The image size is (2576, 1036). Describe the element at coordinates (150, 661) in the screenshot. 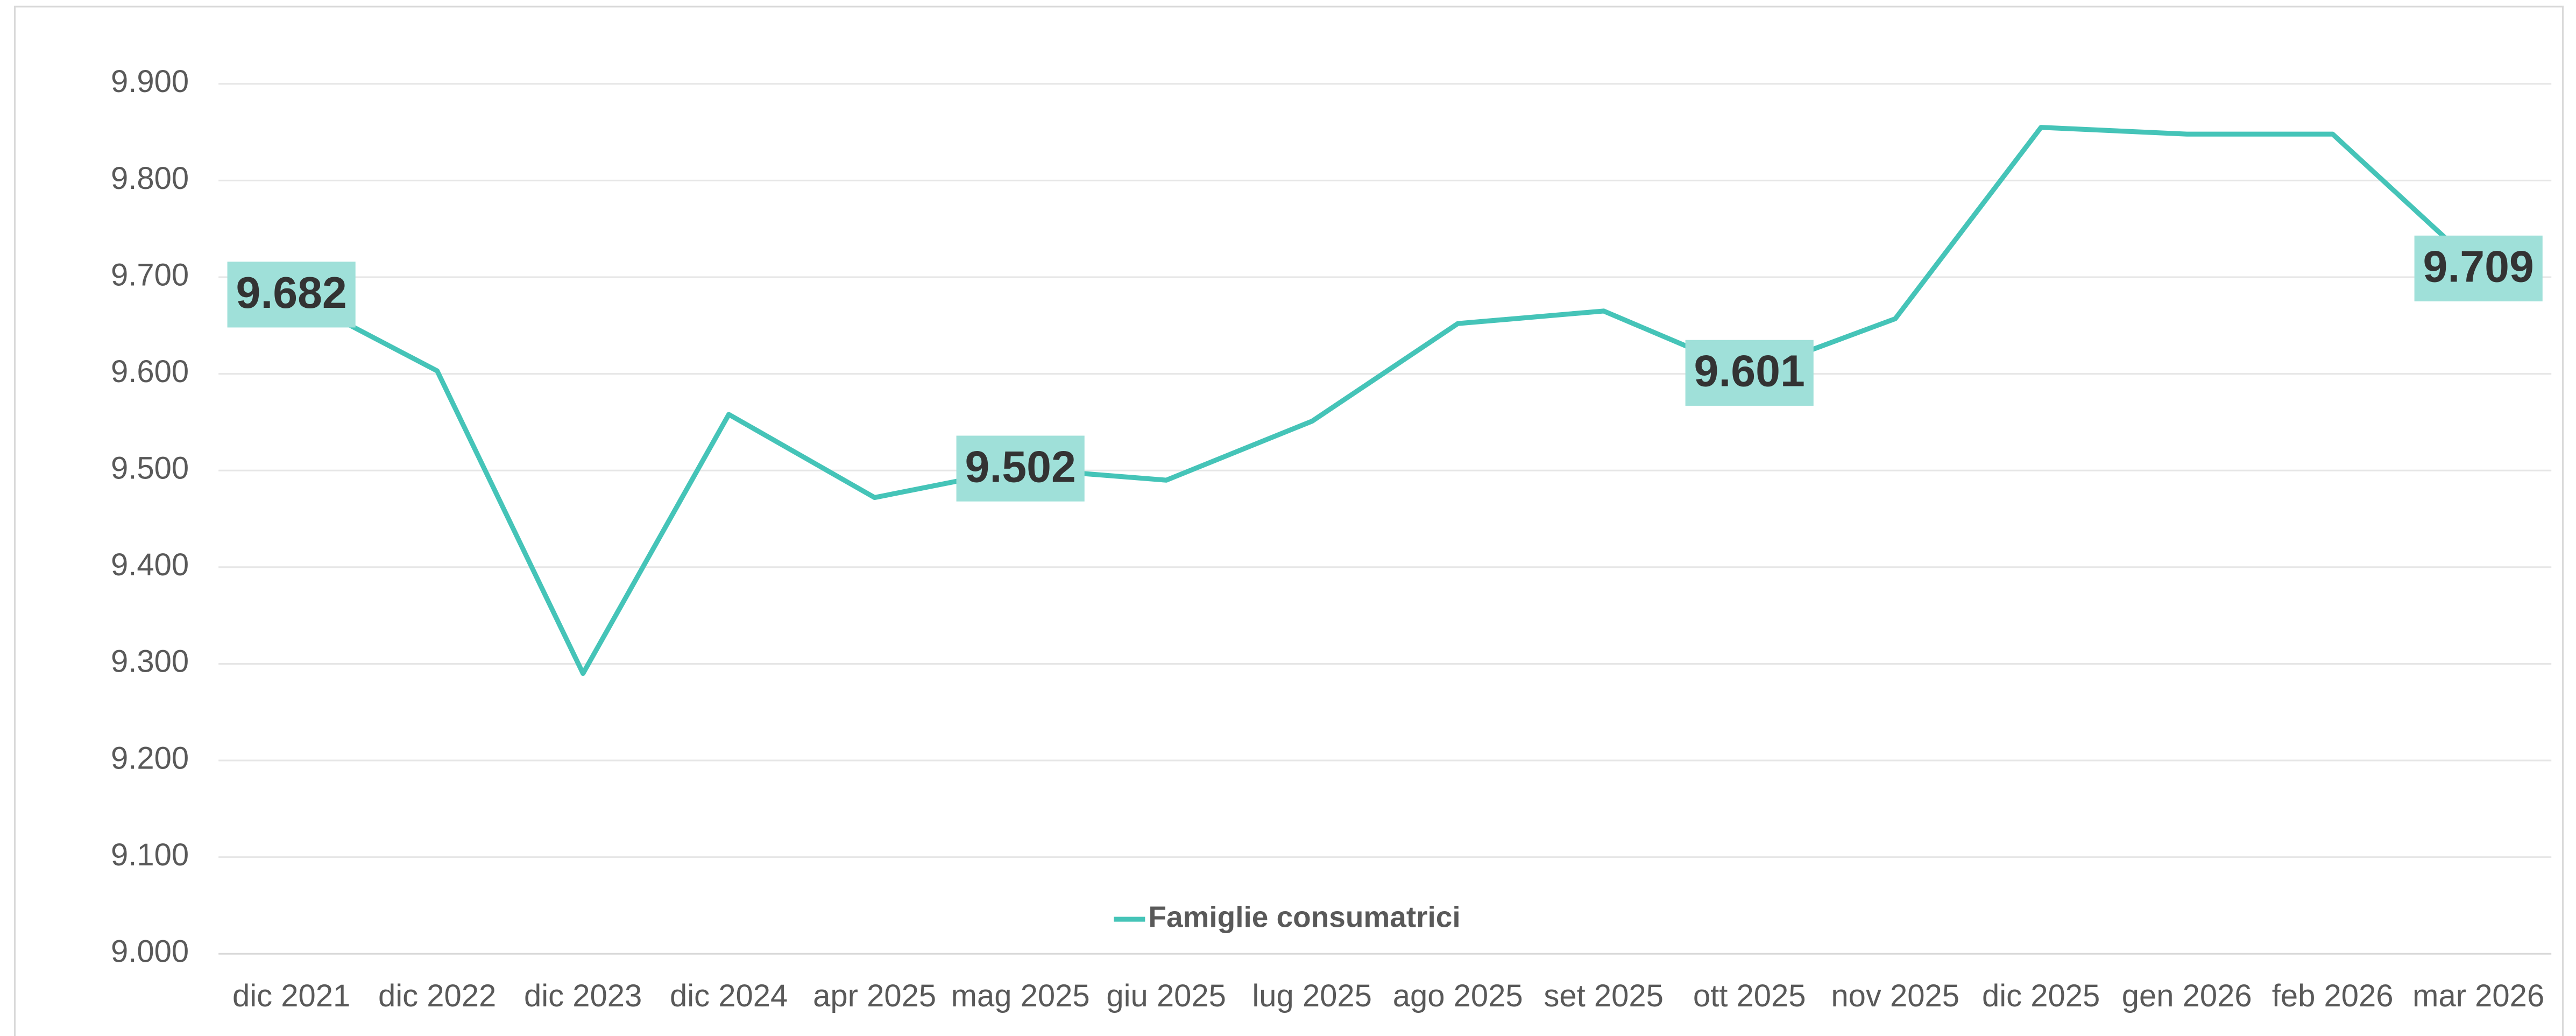

I see `y-tick-label: 9.300` at that location.